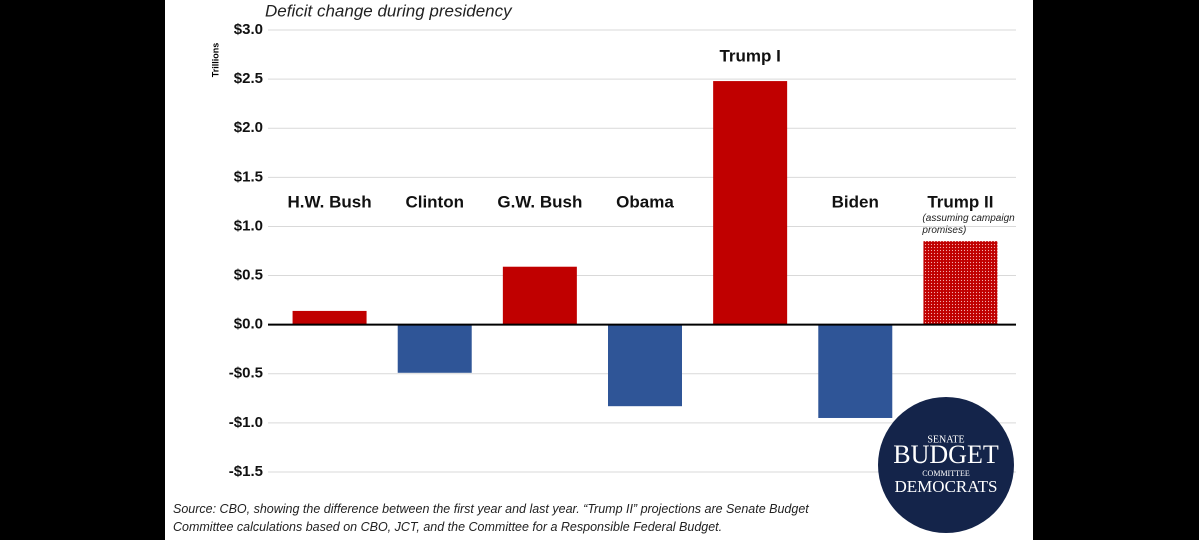  Describe the element at coordinates (248, 29) in the screenshot. I see `y-tick-label: $3.0` at that location.